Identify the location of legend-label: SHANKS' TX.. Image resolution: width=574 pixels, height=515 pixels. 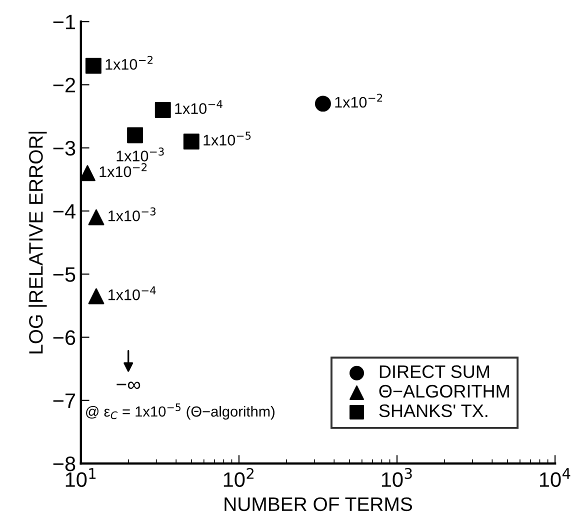
(433, 411).